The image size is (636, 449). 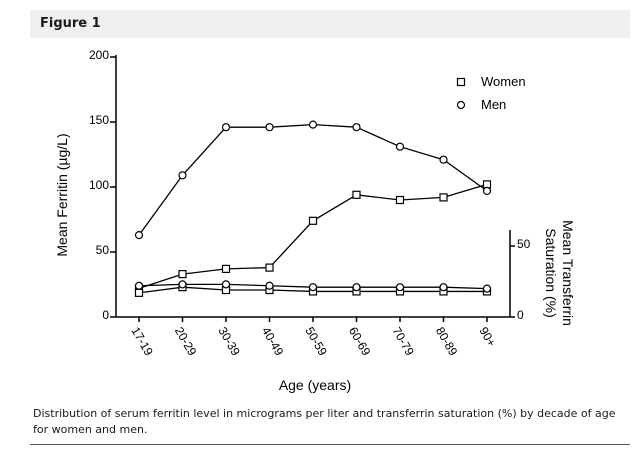 I want to click on series-women-left, so click(x=313, y=236).